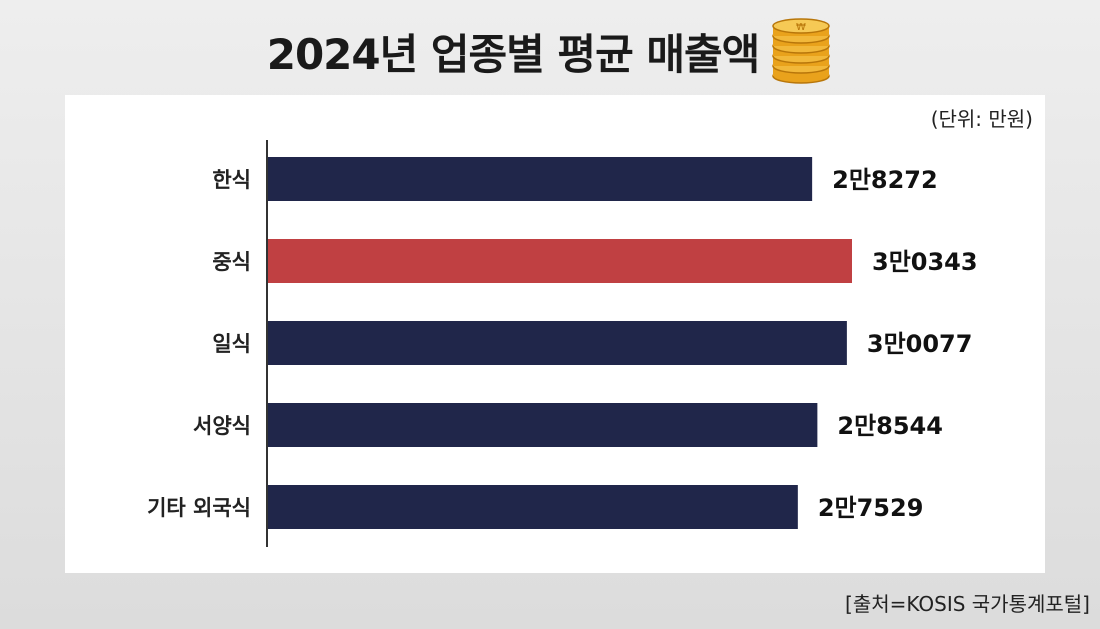 Image resolution: width=1100 pixels, height=629 pixels. Describe the element at coordinates (199, 508) in the screenshot. I see `category-label-4: 기타 외국식` at that location.